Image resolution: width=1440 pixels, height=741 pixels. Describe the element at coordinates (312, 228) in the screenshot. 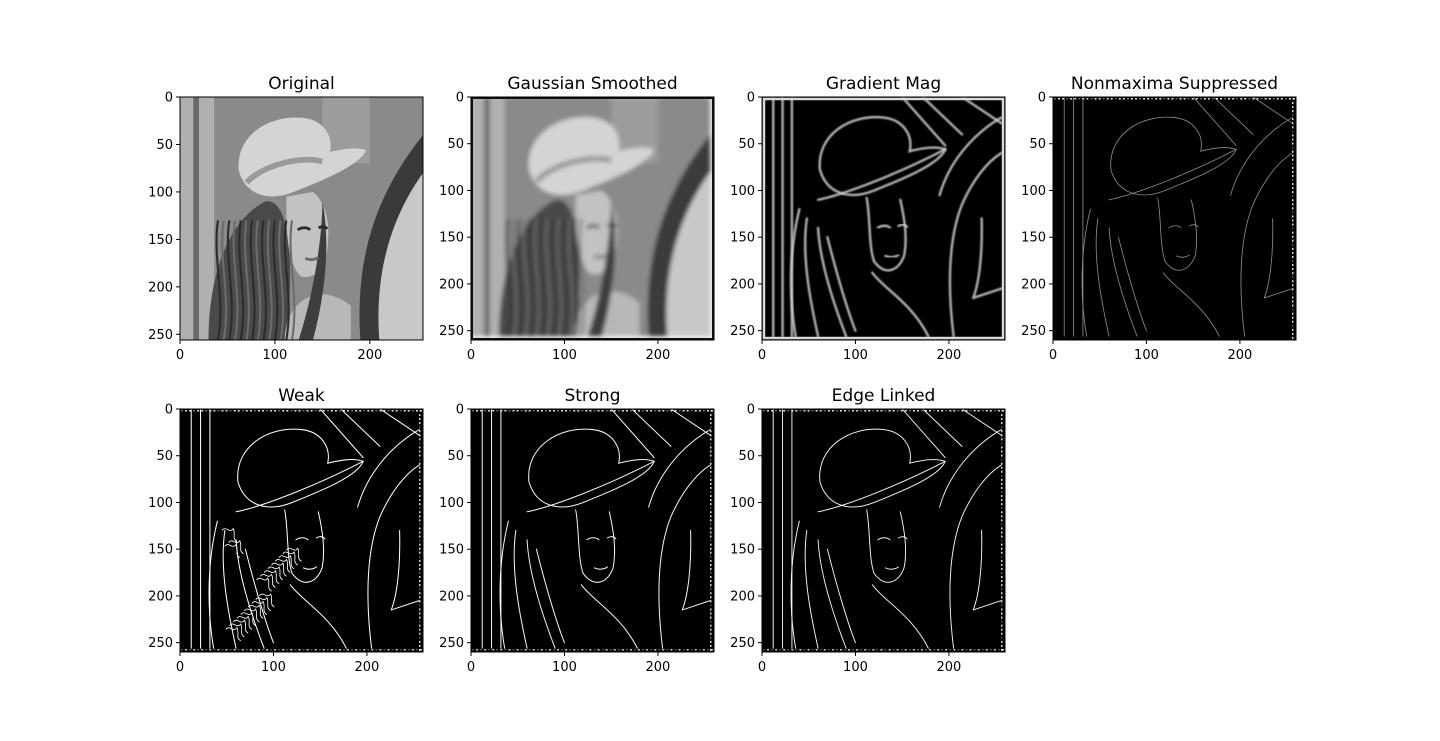

I see `photo-eyes` at that location.